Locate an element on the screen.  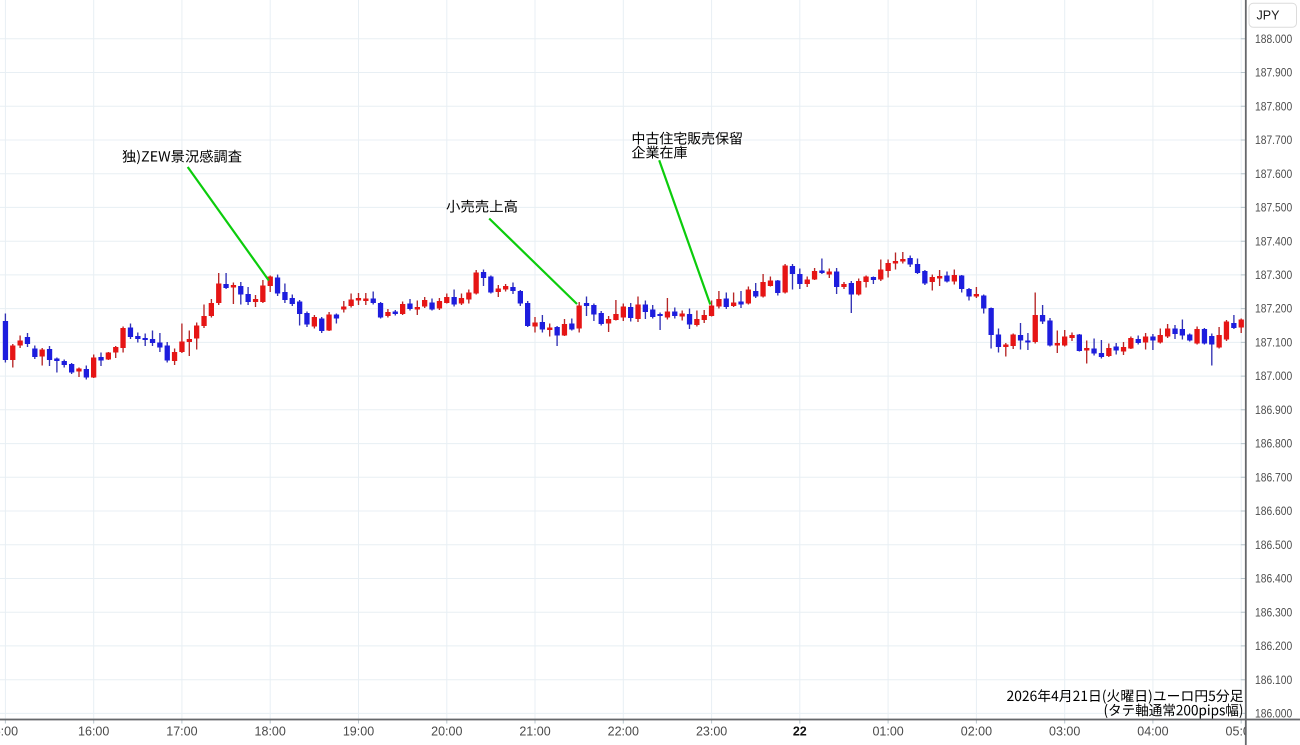
svg-text: 187.200 is located at coordinates (1273, 310).